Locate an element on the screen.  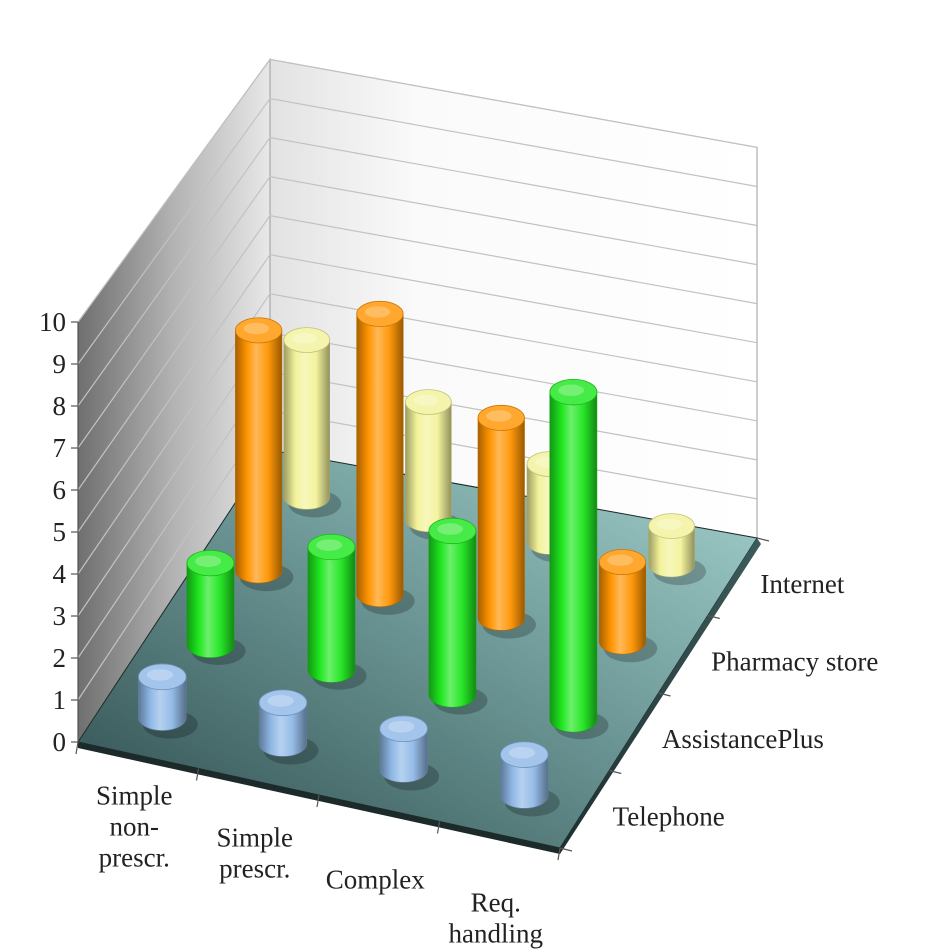
x-tick-label-line: Complex is located at coordinates (375, 879).